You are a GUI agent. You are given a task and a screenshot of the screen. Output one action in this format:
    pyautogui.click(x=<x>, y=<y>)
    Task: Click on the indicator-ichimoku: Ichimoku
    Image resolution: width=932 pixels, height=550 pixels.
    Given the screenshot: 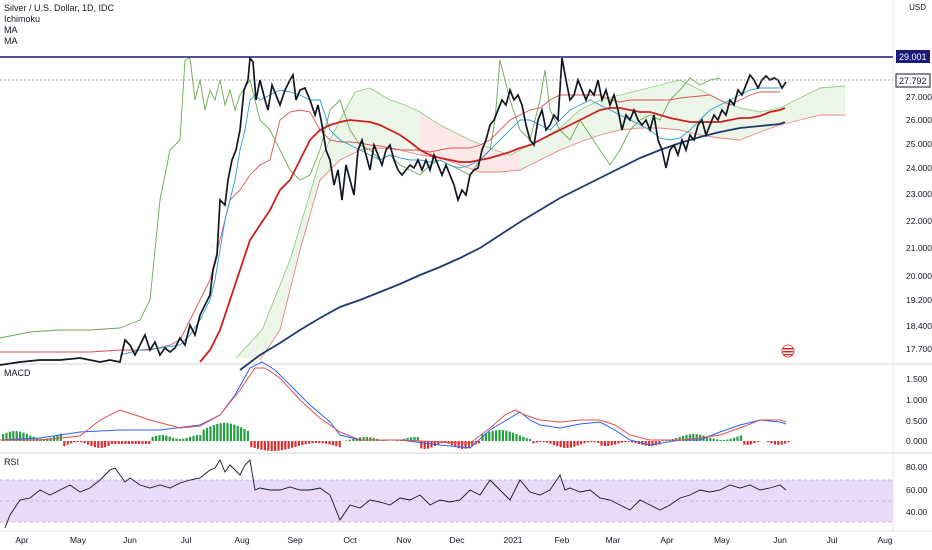 What is the action you would take?
    pyautogui.click(x=22, y=19)
    